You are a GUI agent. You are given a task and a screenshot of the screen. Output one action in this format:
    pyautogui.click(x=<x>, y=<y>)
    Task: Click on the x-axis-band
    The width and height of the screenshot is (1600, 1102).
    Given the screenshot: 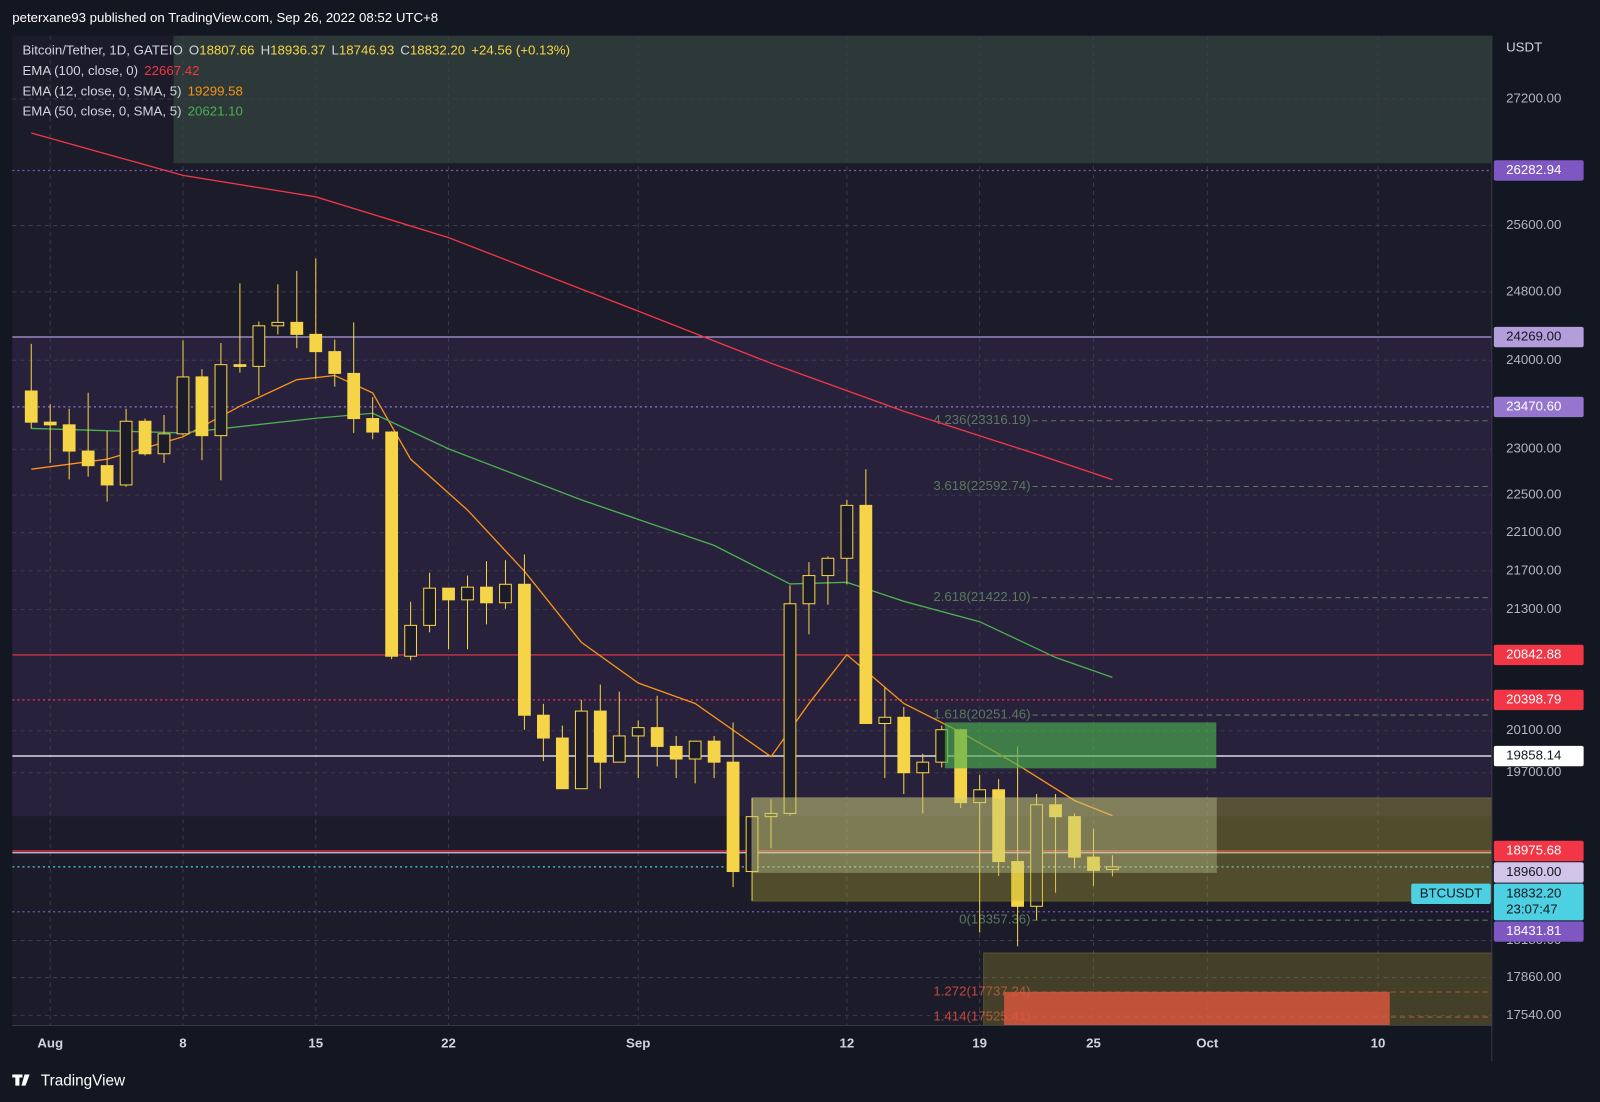 What is the action you would take?
    pyautogui.click(x=800, y=1043)
    